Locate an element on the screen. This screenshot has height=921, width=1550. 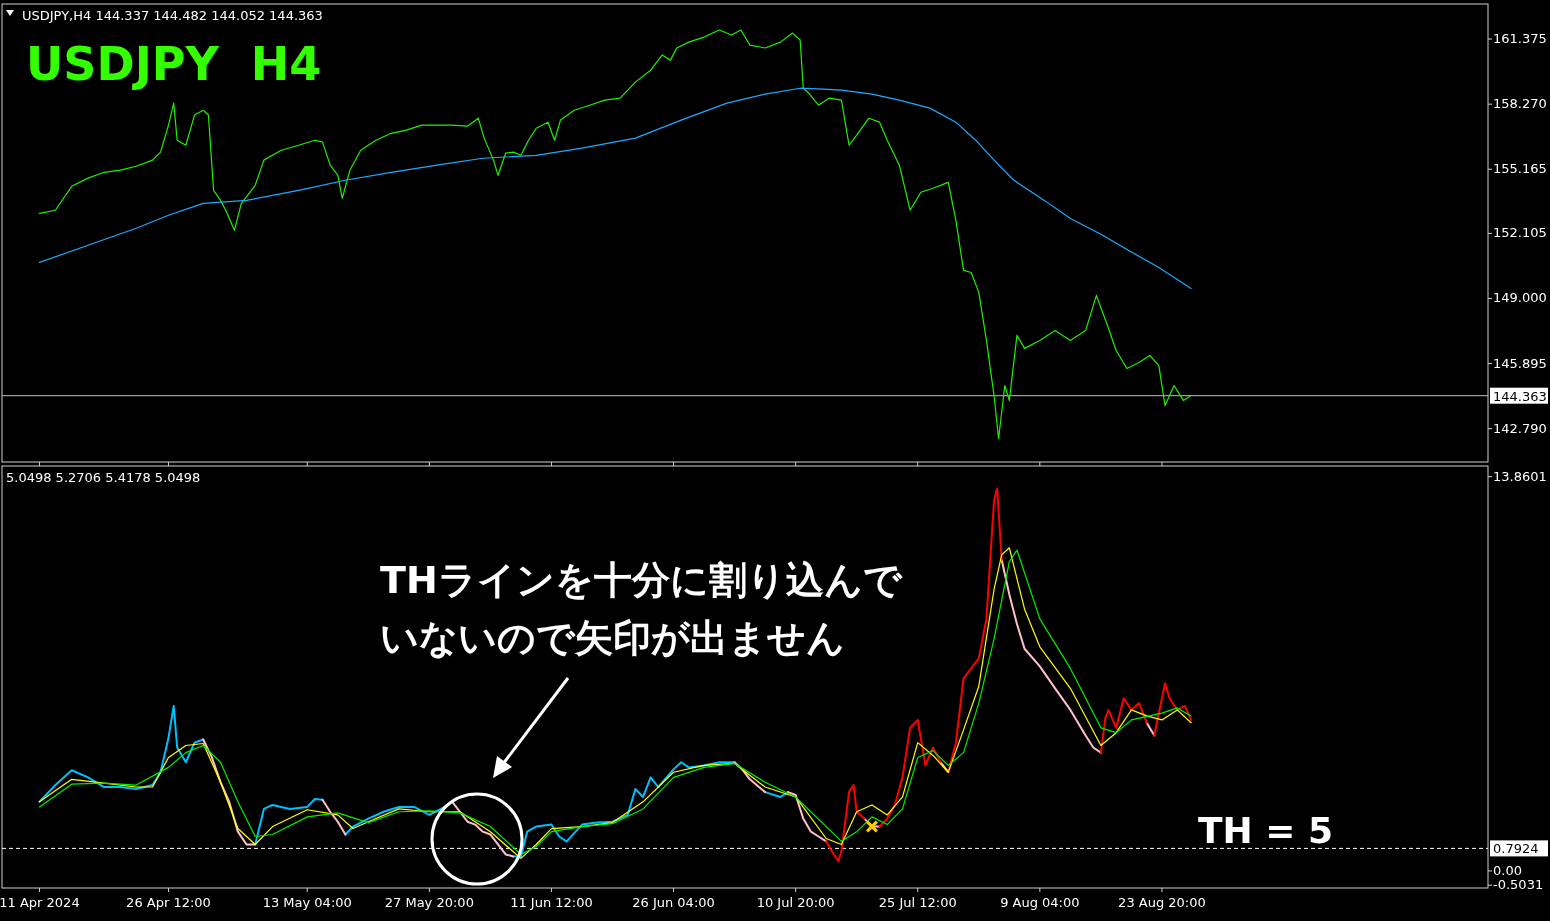
x-tick-label: 11 Jun 12:00 is located at coordinates (551, 902).